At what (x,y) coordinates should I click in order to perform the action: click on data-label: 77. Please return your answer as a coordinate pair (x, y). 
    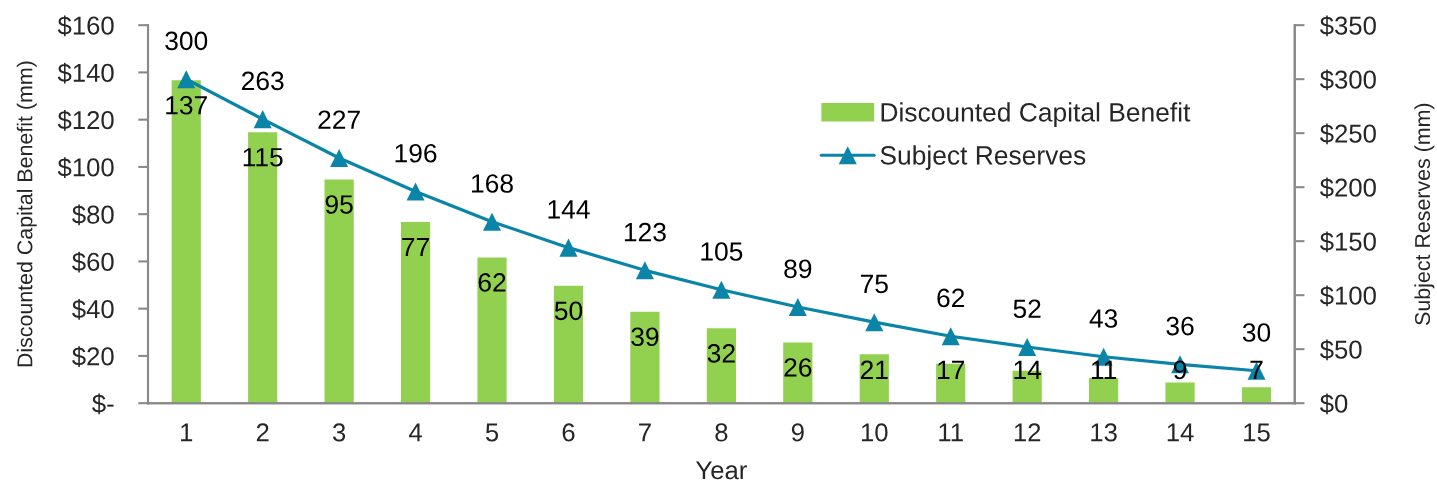
    Looking at the image, I should click on (415, 247).